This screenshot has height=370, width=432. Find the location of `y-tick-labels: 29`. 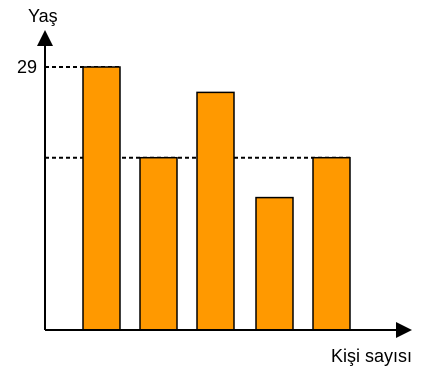

y-tick-labels: 29 is located at coordinates (27, 67).